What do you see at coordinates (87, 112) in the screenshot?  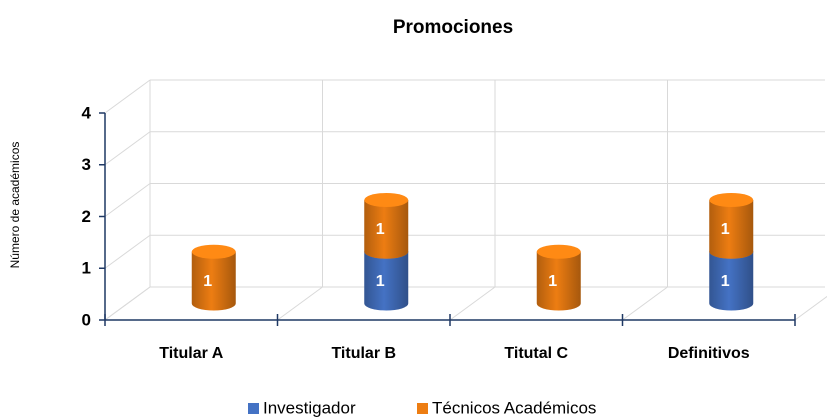 I see `y-tick-label: 4` at bounding box center [87, 112].